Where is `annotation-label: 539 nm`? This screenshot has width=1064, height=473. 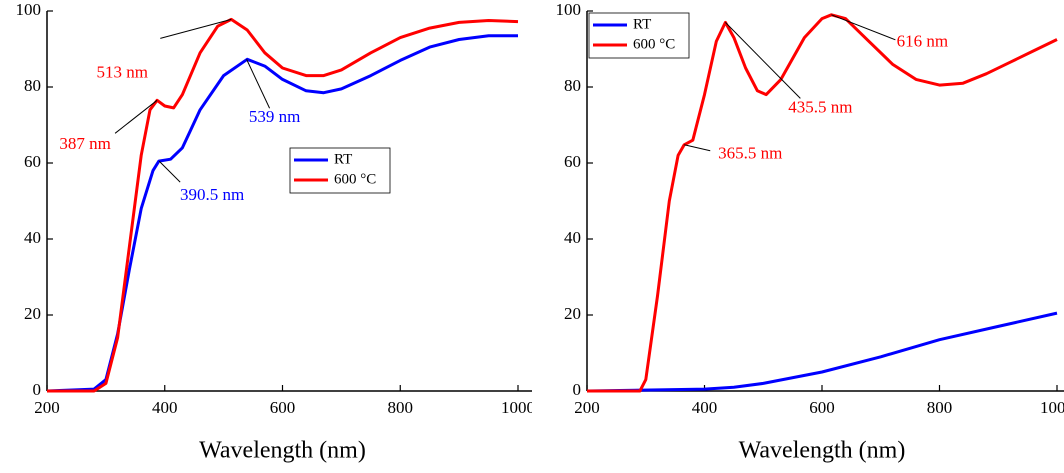
annotation-label: 539 nm is located at coordinates (274, 116).